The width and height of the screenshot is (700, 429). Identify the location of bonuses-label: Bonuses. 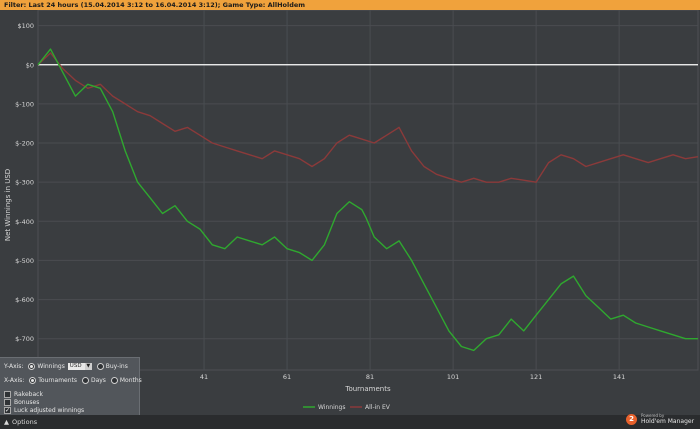
(27, 402).